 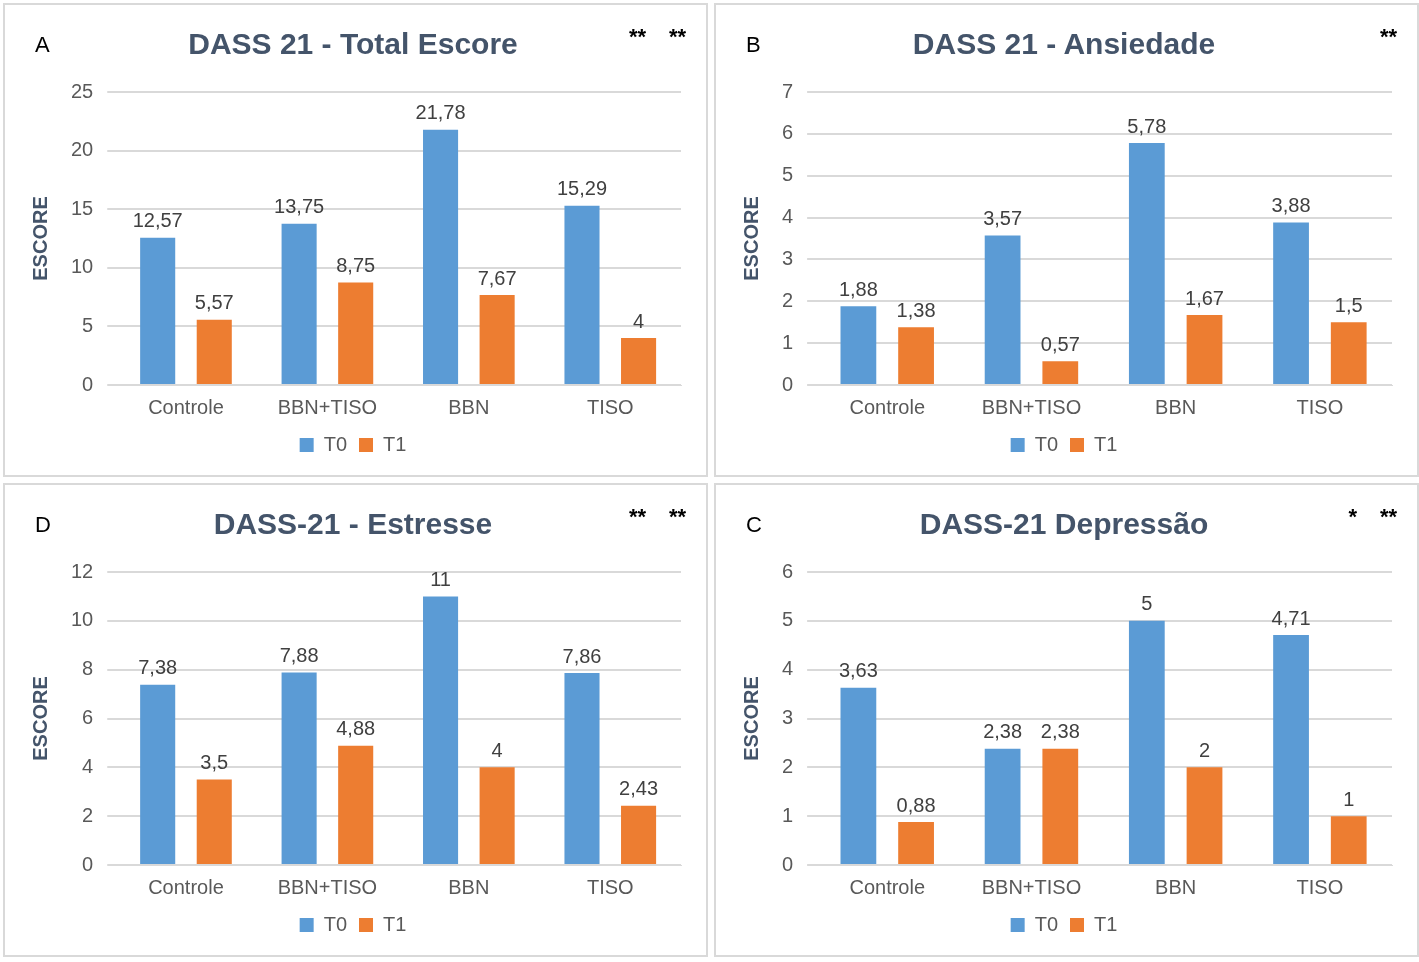 I want to click on data-label: 5, so click(x=1147, y=603).